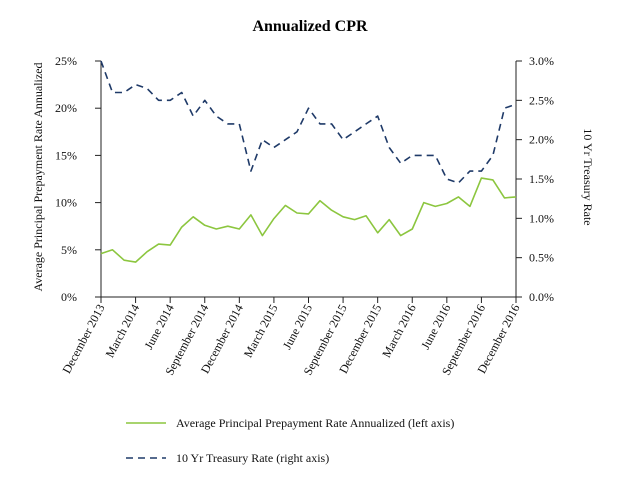 Image resolution: width=620 pixels, height=493 pixels. What do you see at coordinates (69, 297) in the screenshot?
I see `left-tick-label: 0%` at bounding box center [69, 297].